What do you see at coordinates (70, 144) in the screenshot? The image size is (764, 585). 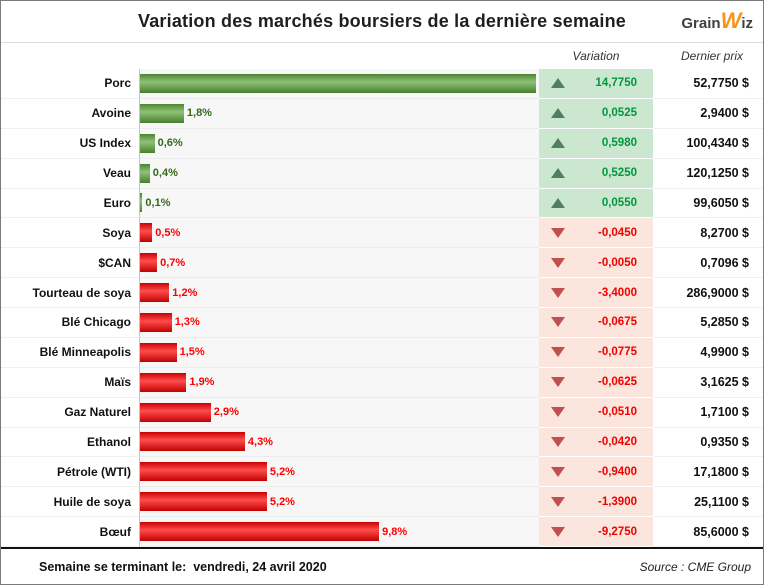 I see `row-label: US Index` at bounding box center [70, 144].